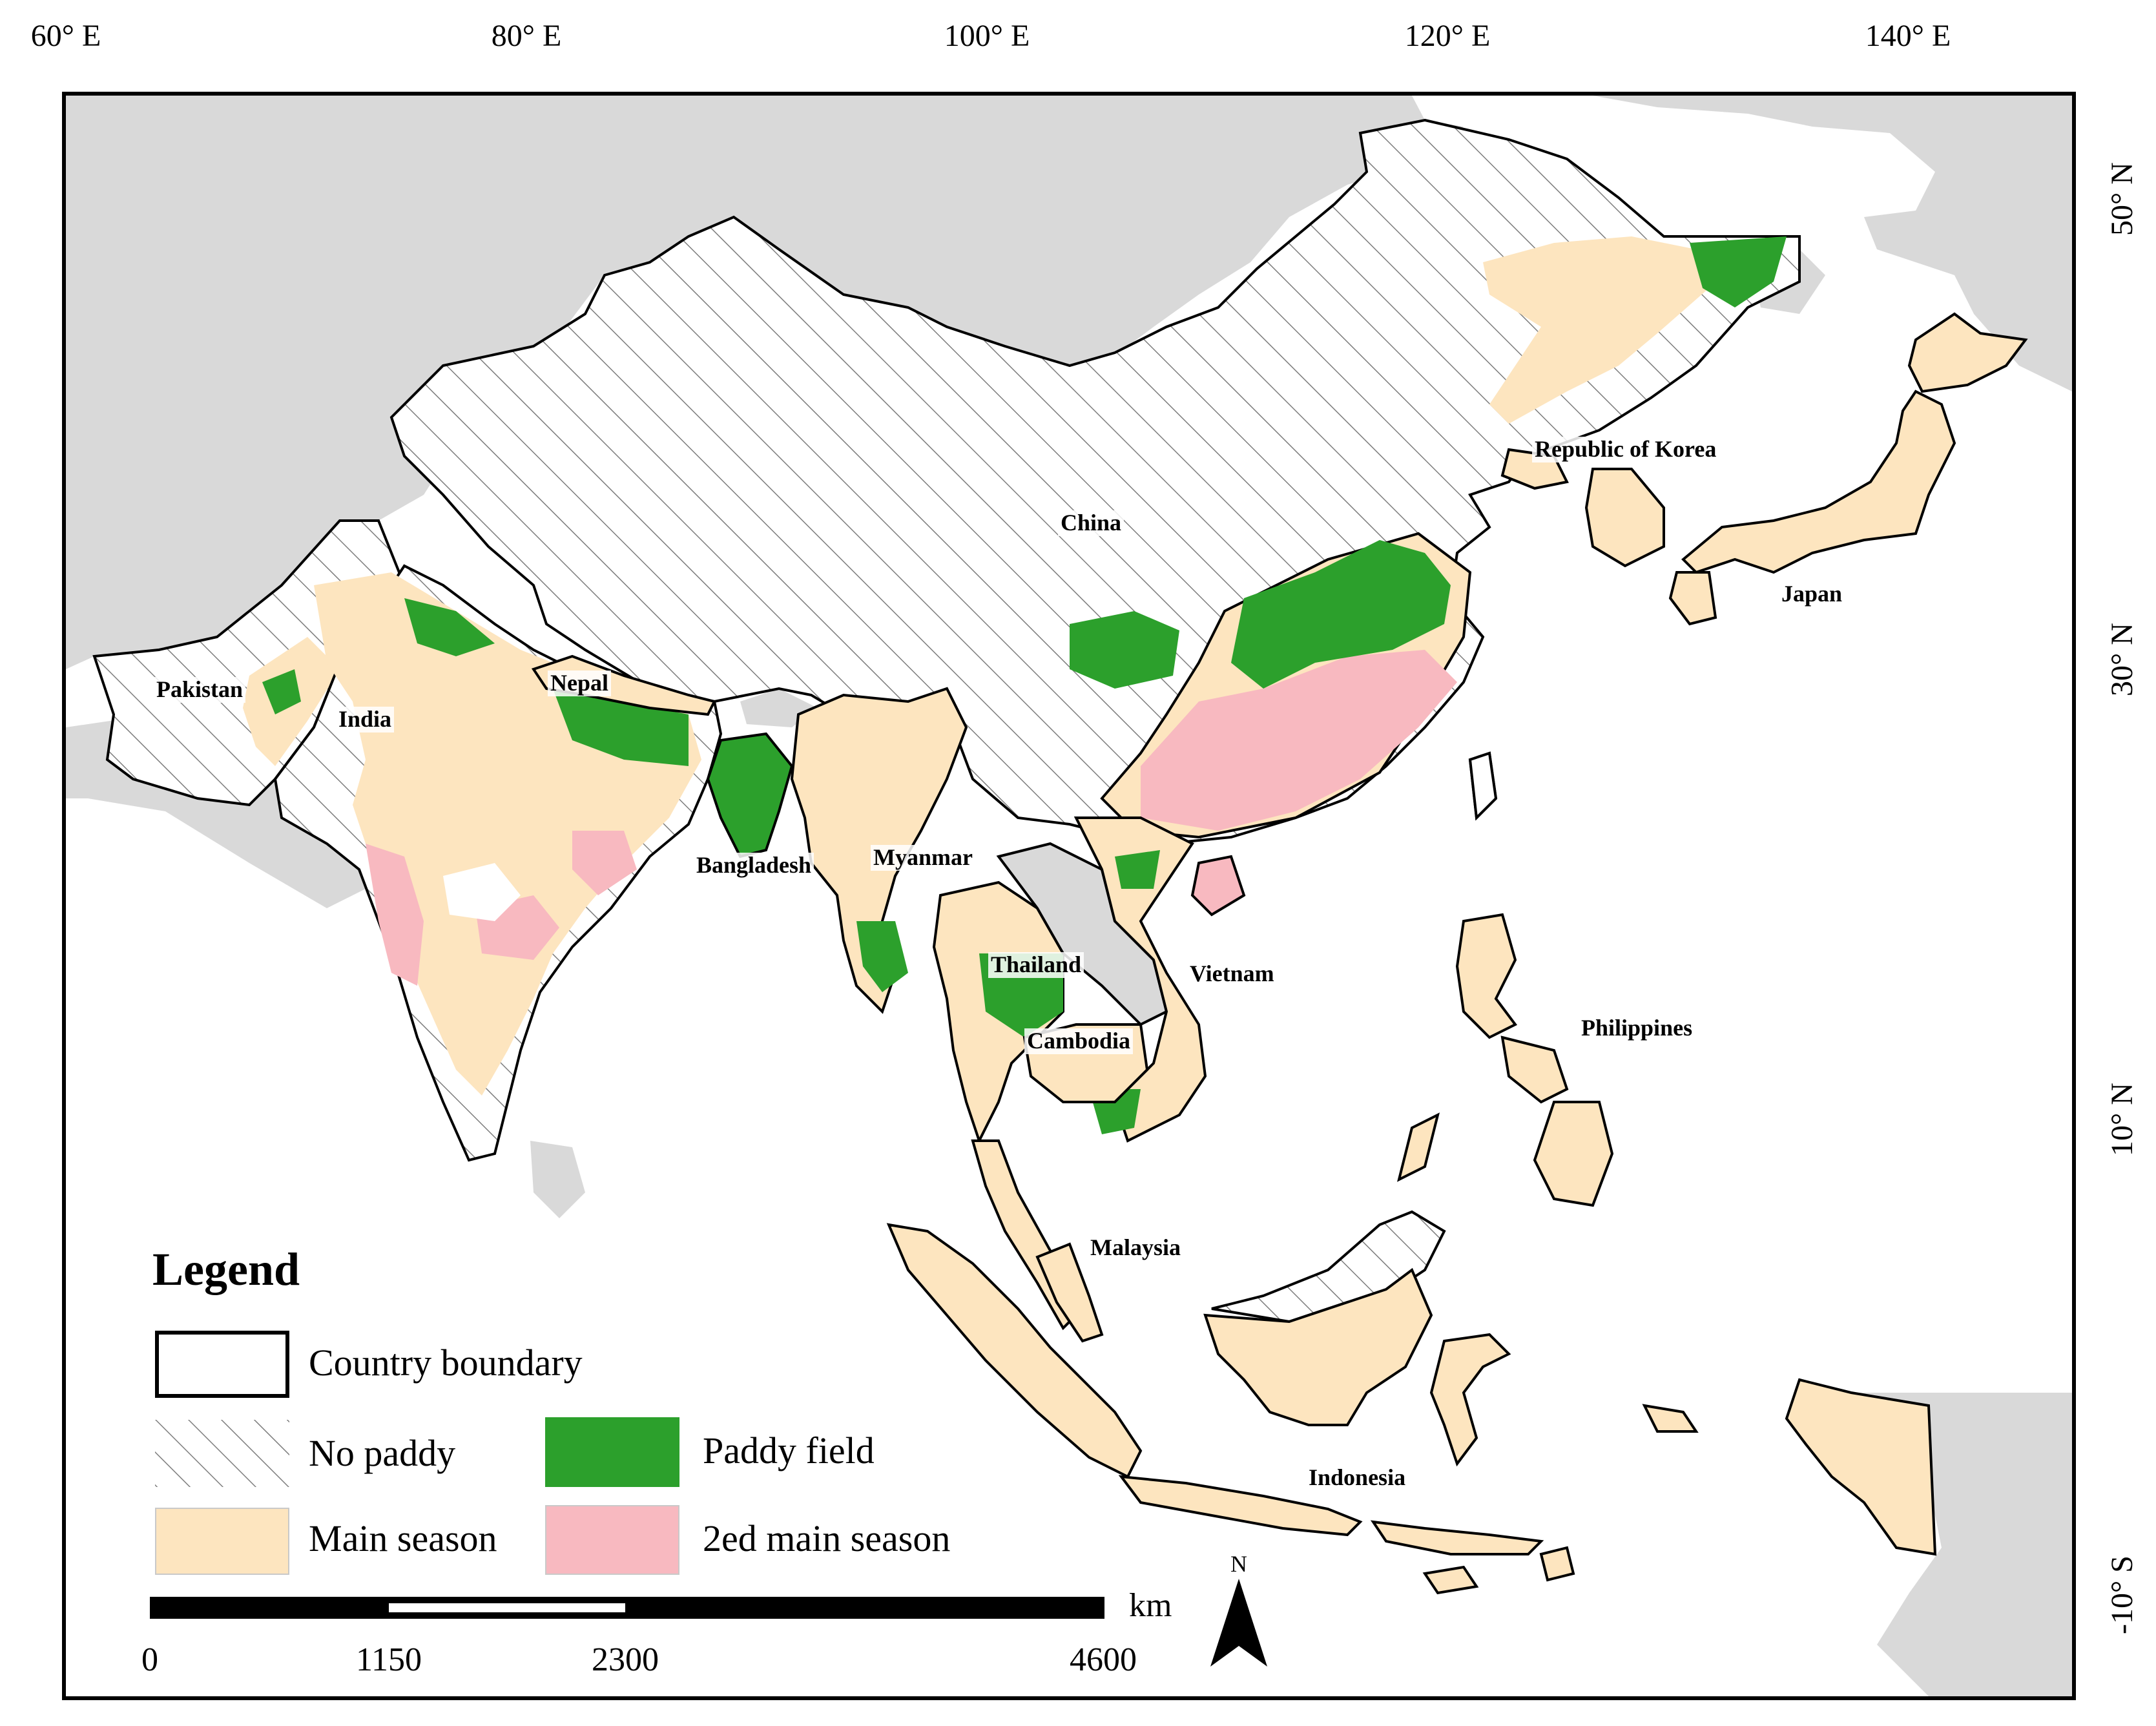 The height and width of the screenshot is (1726, 2156). I want to click on legend-label-country-boundary: Country boundary, so click(446, 1363).